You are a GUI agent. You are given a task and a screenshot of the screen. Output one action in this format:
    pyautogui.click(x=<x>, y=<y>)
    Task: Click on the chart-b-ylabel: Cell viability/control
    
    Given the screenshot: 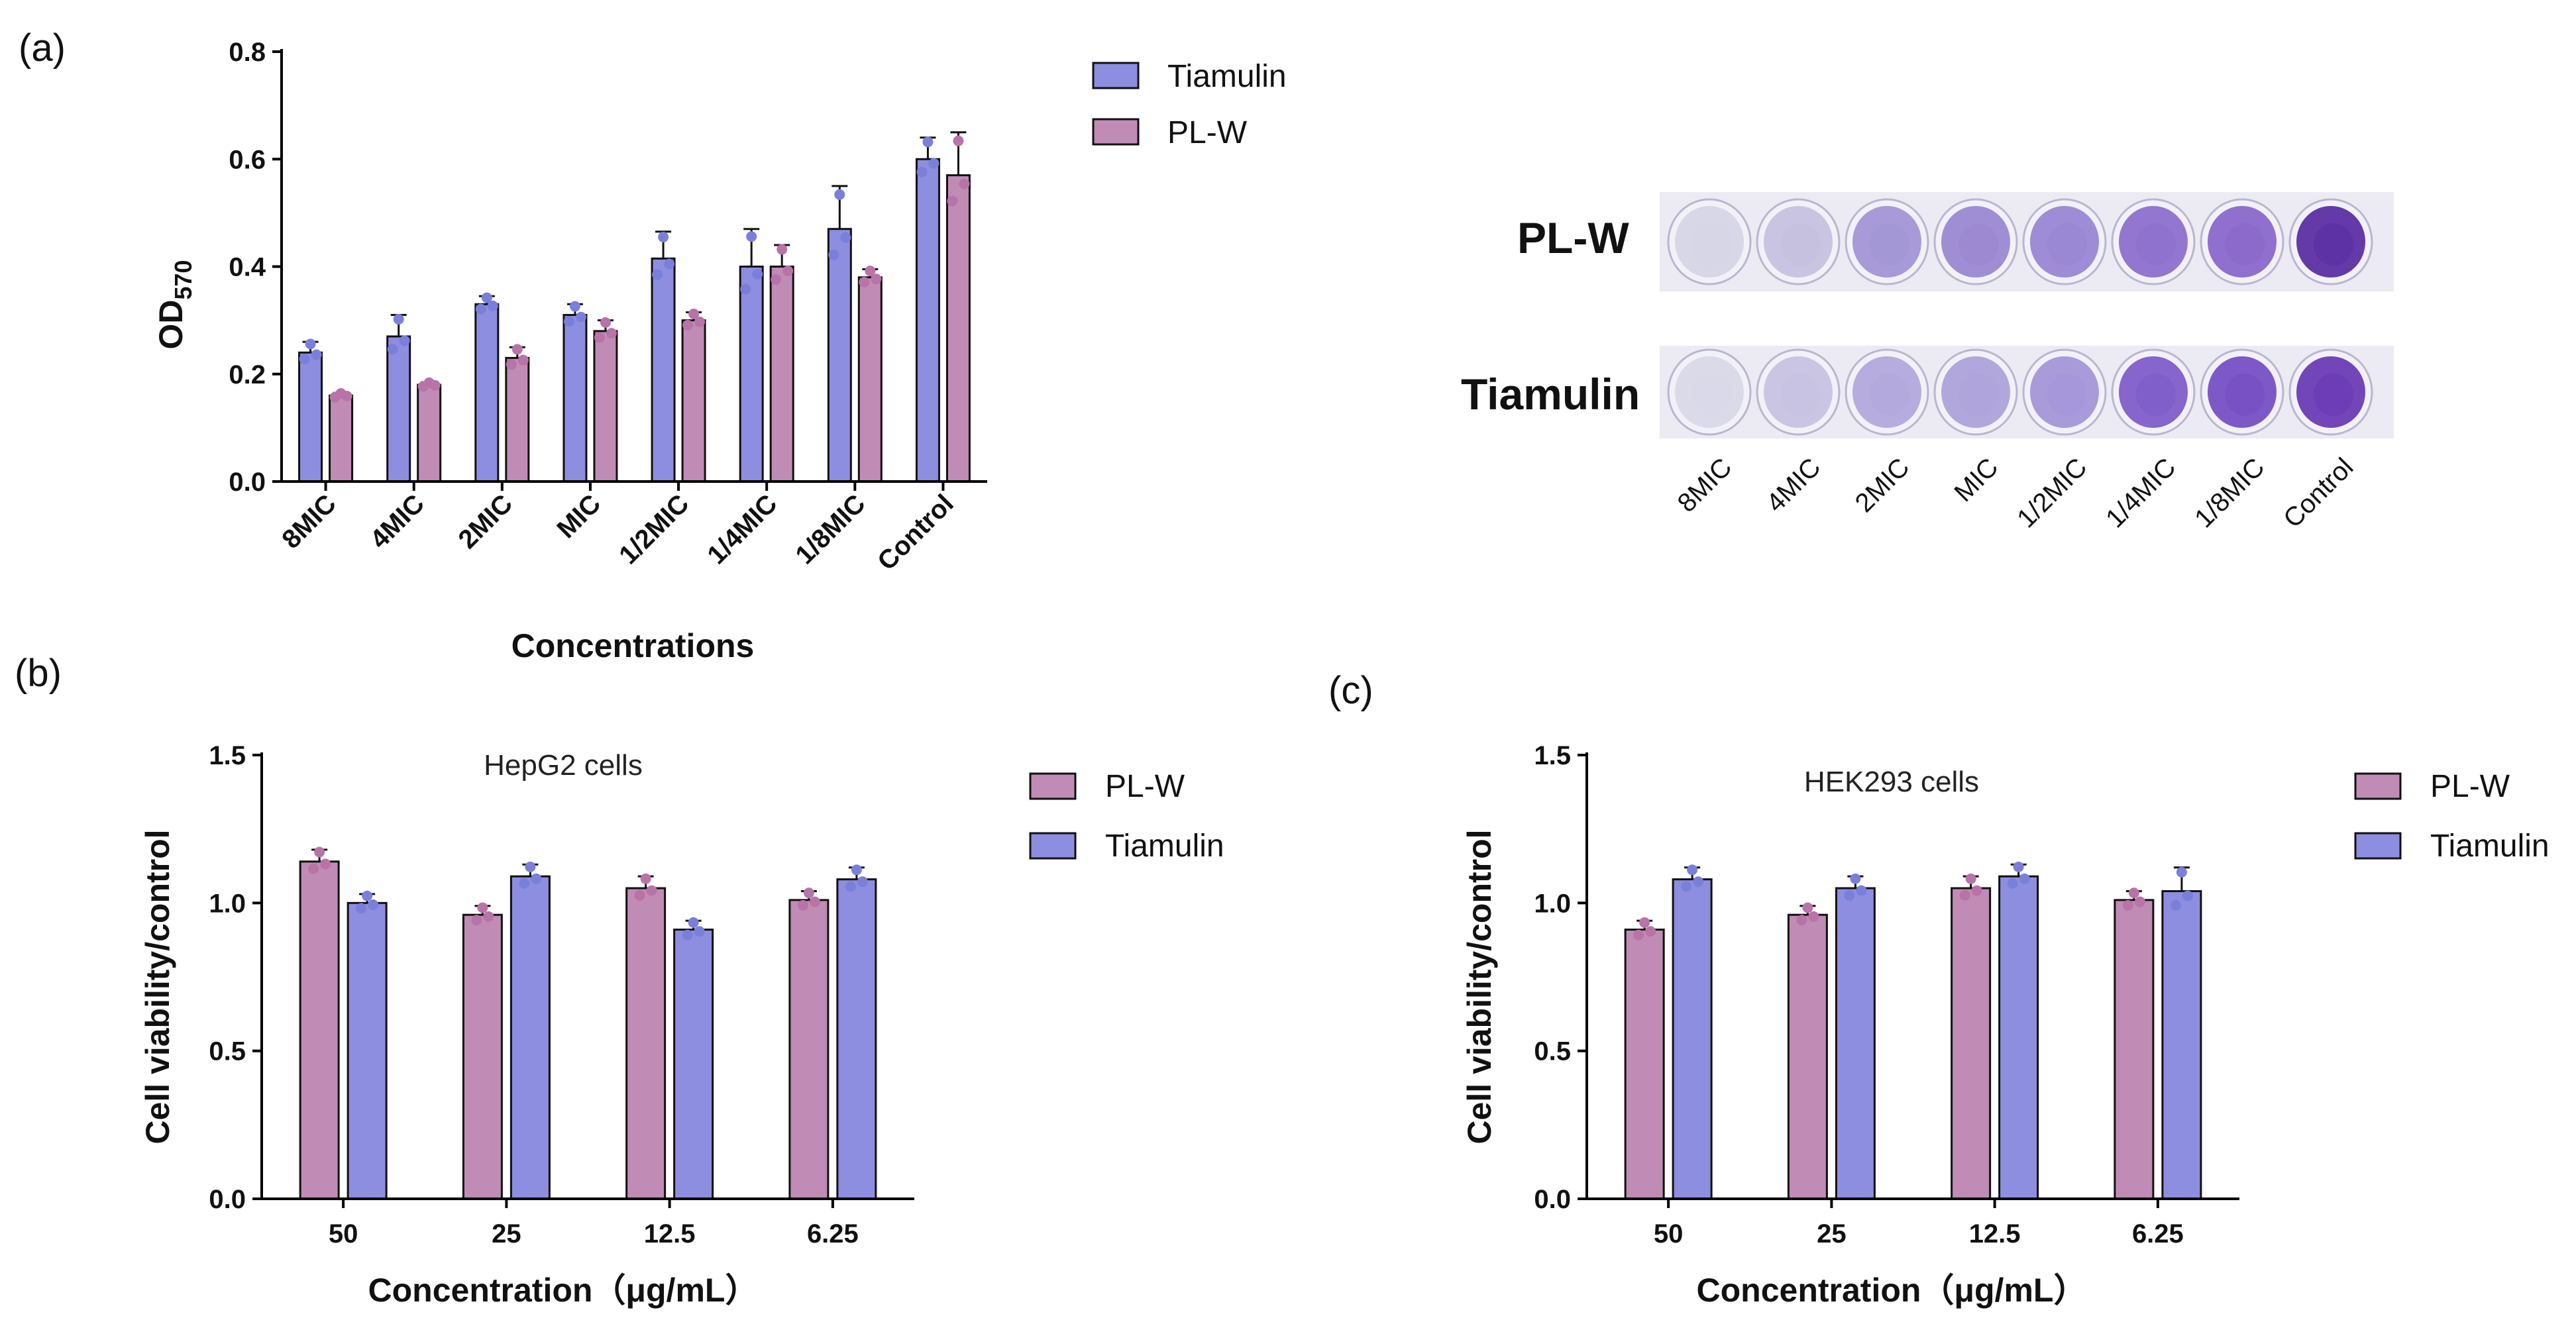 What is the action you would take?
    pyautogui.click(x=157, y=986)
    